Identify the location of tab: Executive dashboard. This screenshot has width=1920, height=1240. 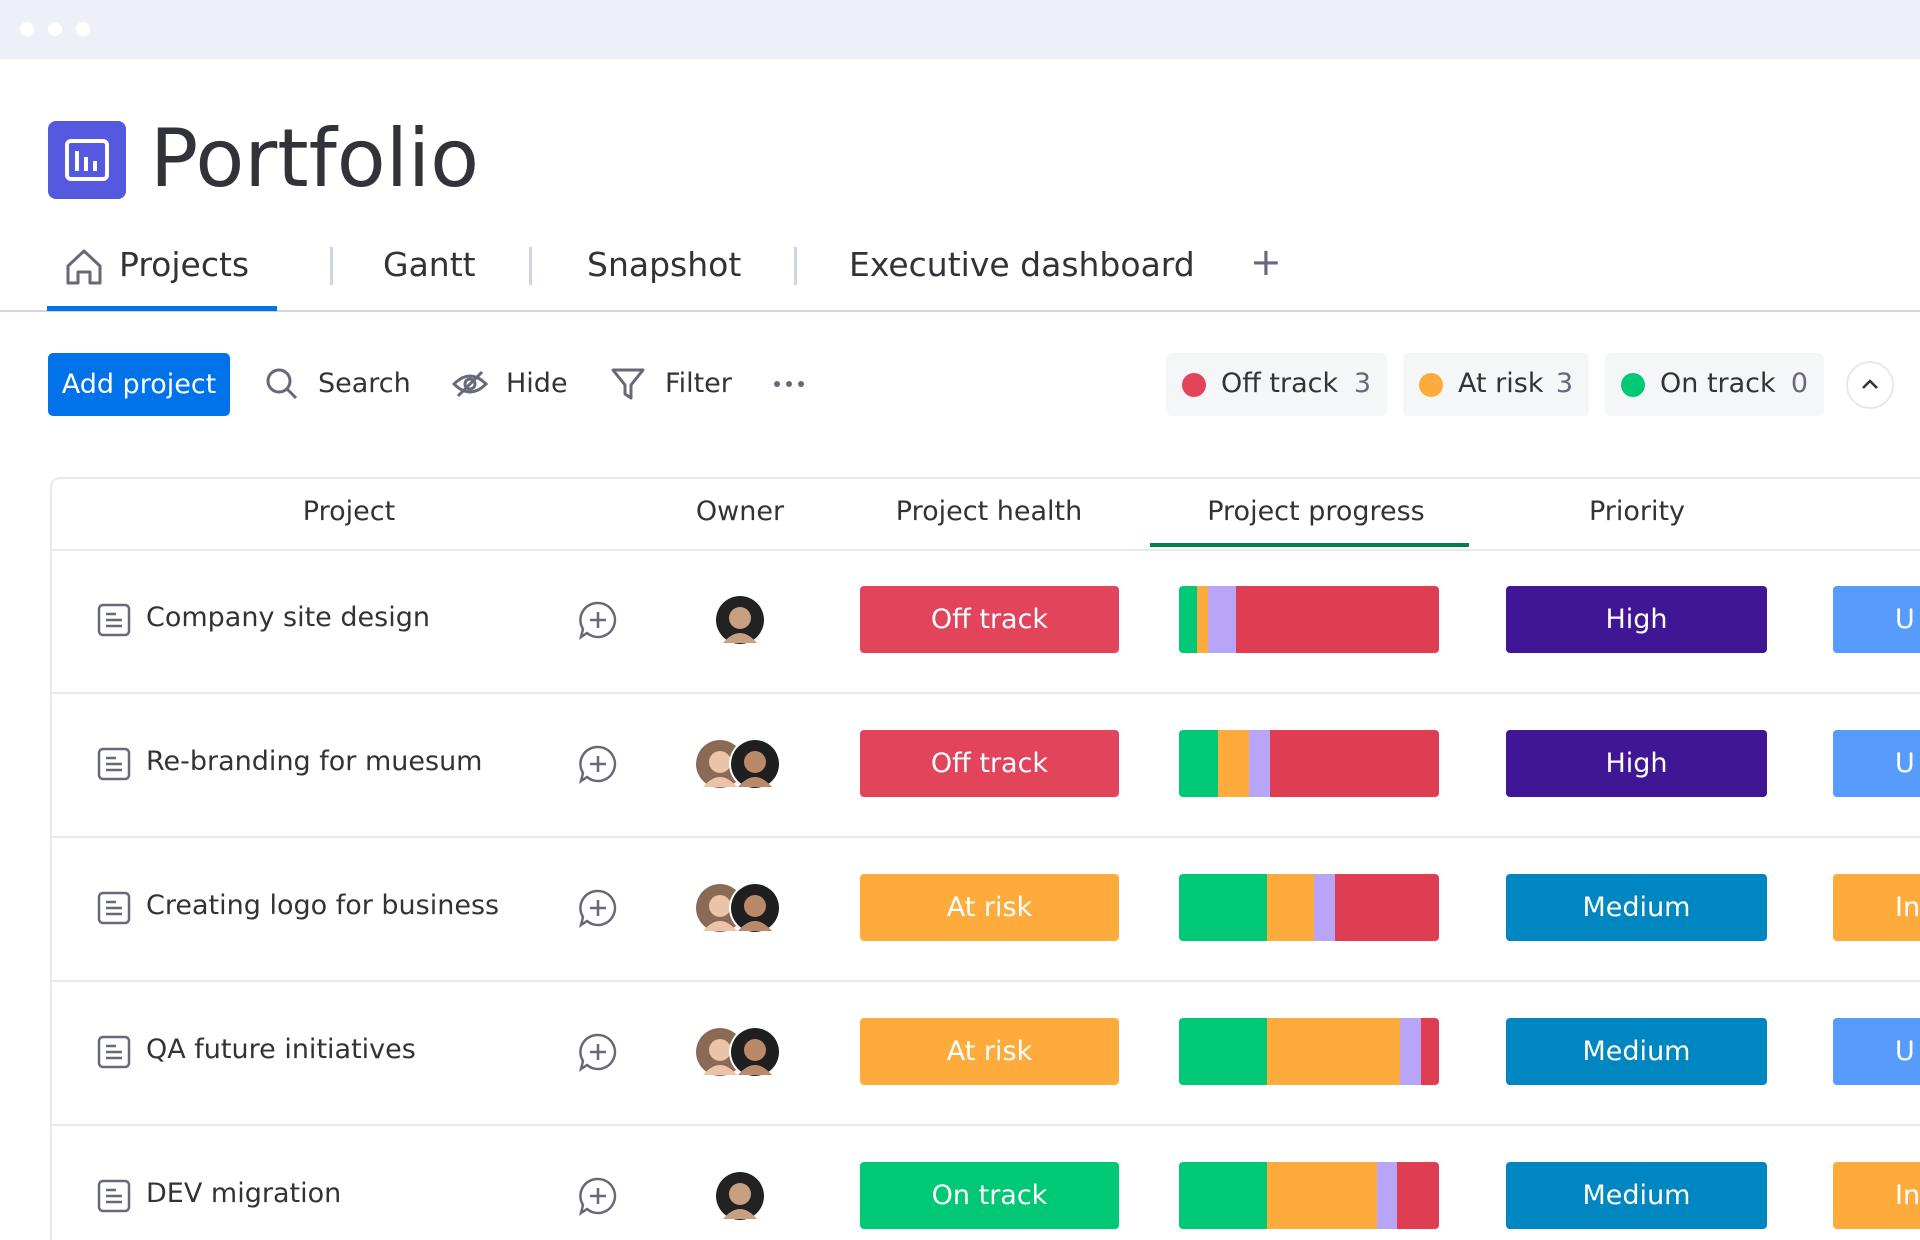
(1022, 264).